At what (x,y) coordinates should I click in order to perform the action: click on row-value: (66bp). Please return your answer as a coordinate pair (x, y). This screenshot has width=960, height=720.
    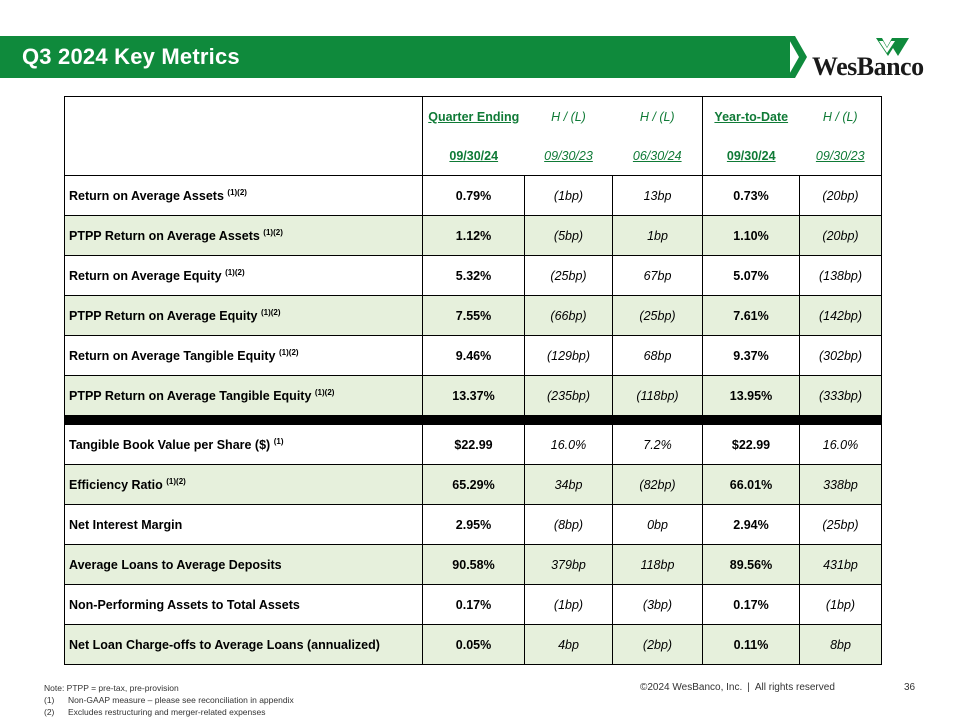
    Looking at the image, I should click on (568, 315).